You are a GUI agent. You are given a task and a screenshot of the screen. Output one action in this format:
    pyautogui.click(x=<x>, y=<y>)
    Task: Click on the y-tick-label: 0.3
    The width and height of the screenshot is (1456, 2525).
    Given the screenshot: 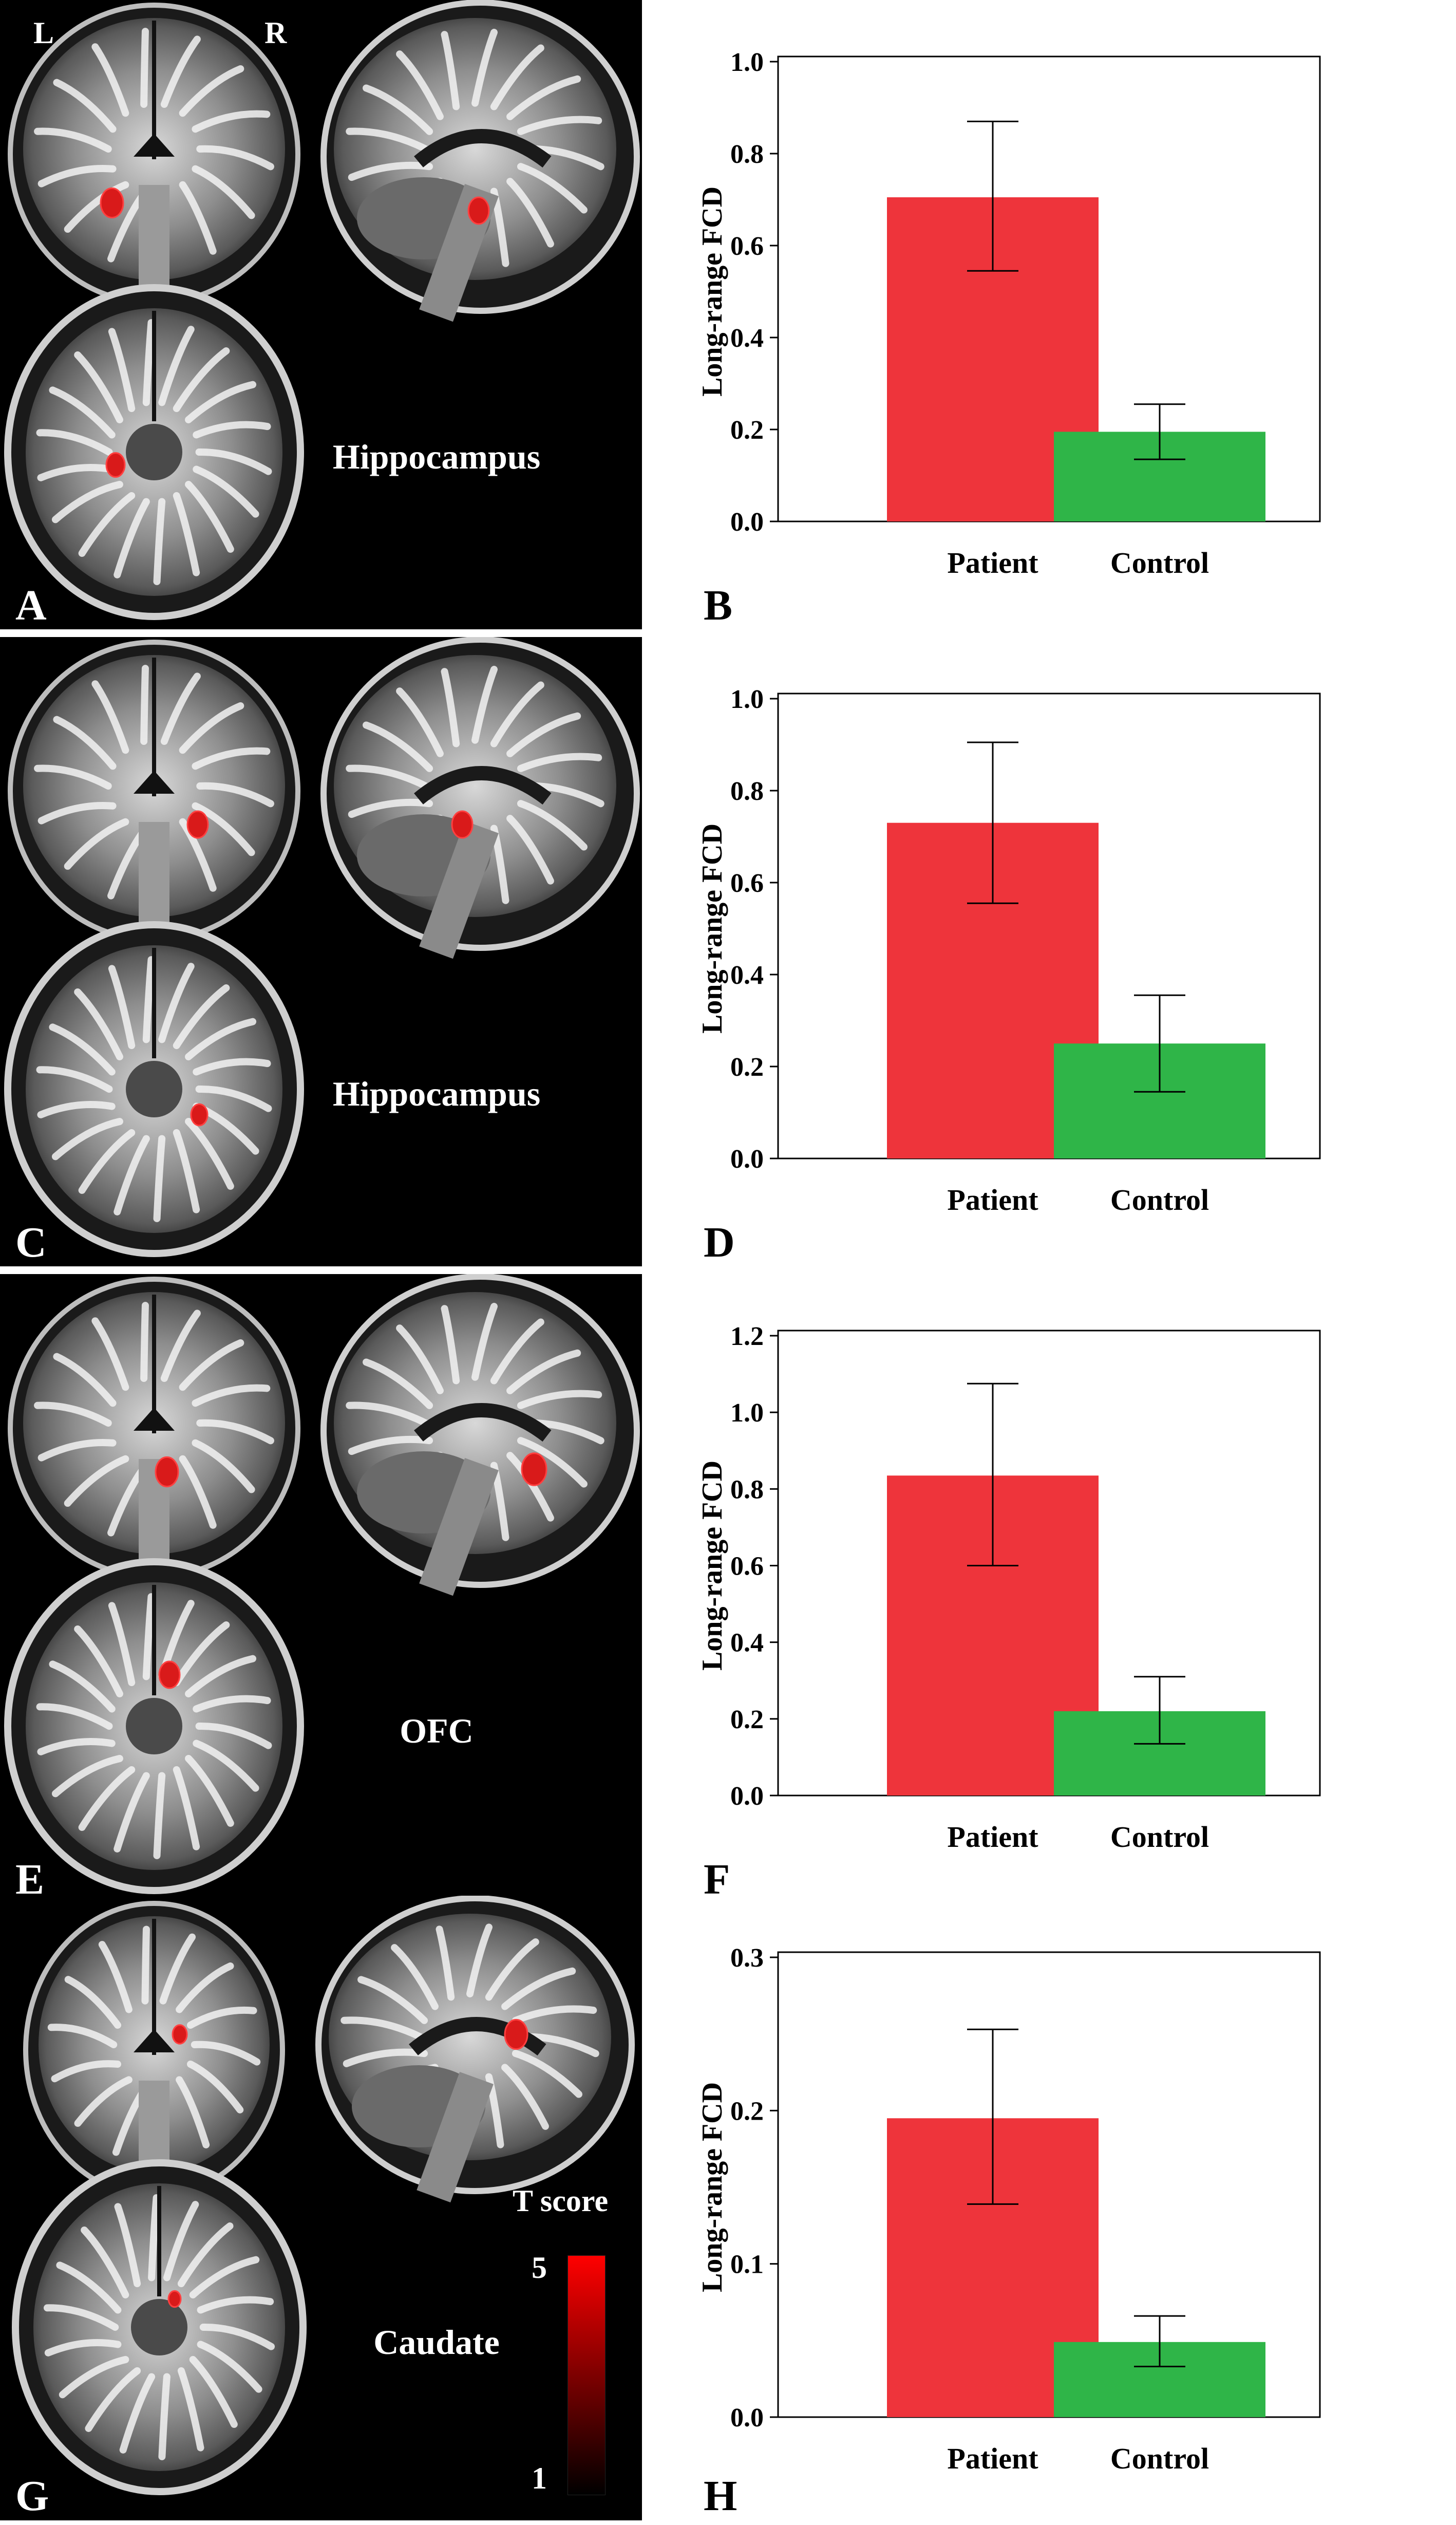 What is the action you would take?
    pyautogui.click(x=747, y=1958)
    